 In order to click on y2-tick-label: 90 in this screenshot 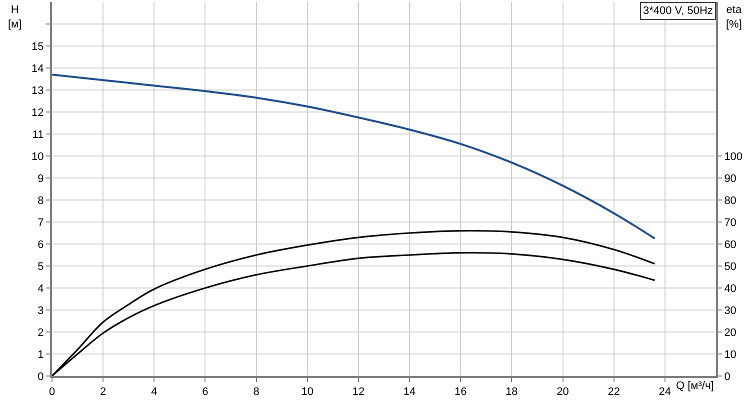, I will do `click(730, 178)`.